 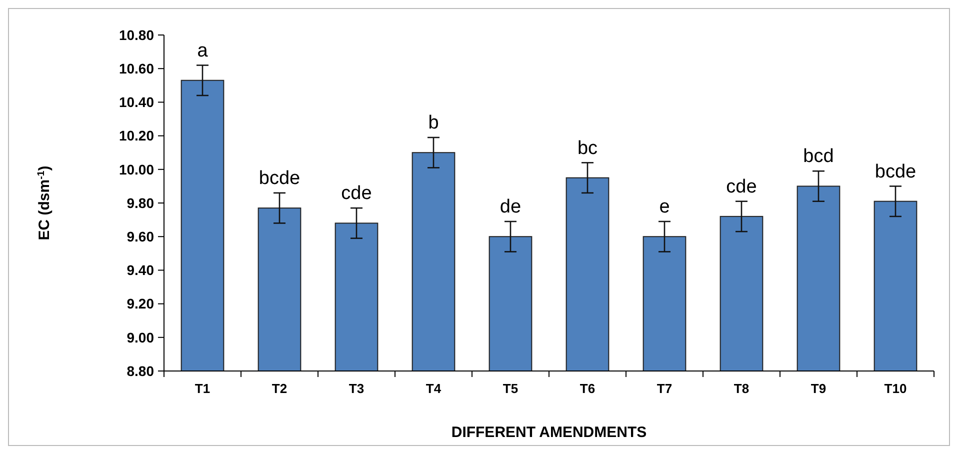 What do you see at coordinates (140, 304) in the screenshot?
I see `y-tick-label: 9.20` at bounding box center [140, 304].